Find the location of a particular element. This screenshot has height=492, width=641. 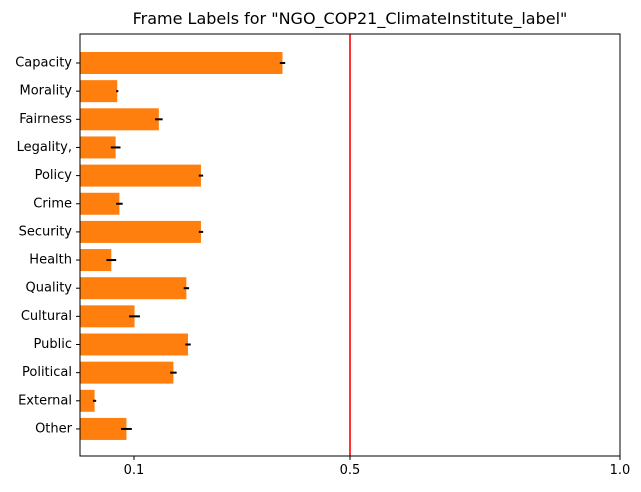

x-tick-label: 1.0 is located at coordinates (620, 470).